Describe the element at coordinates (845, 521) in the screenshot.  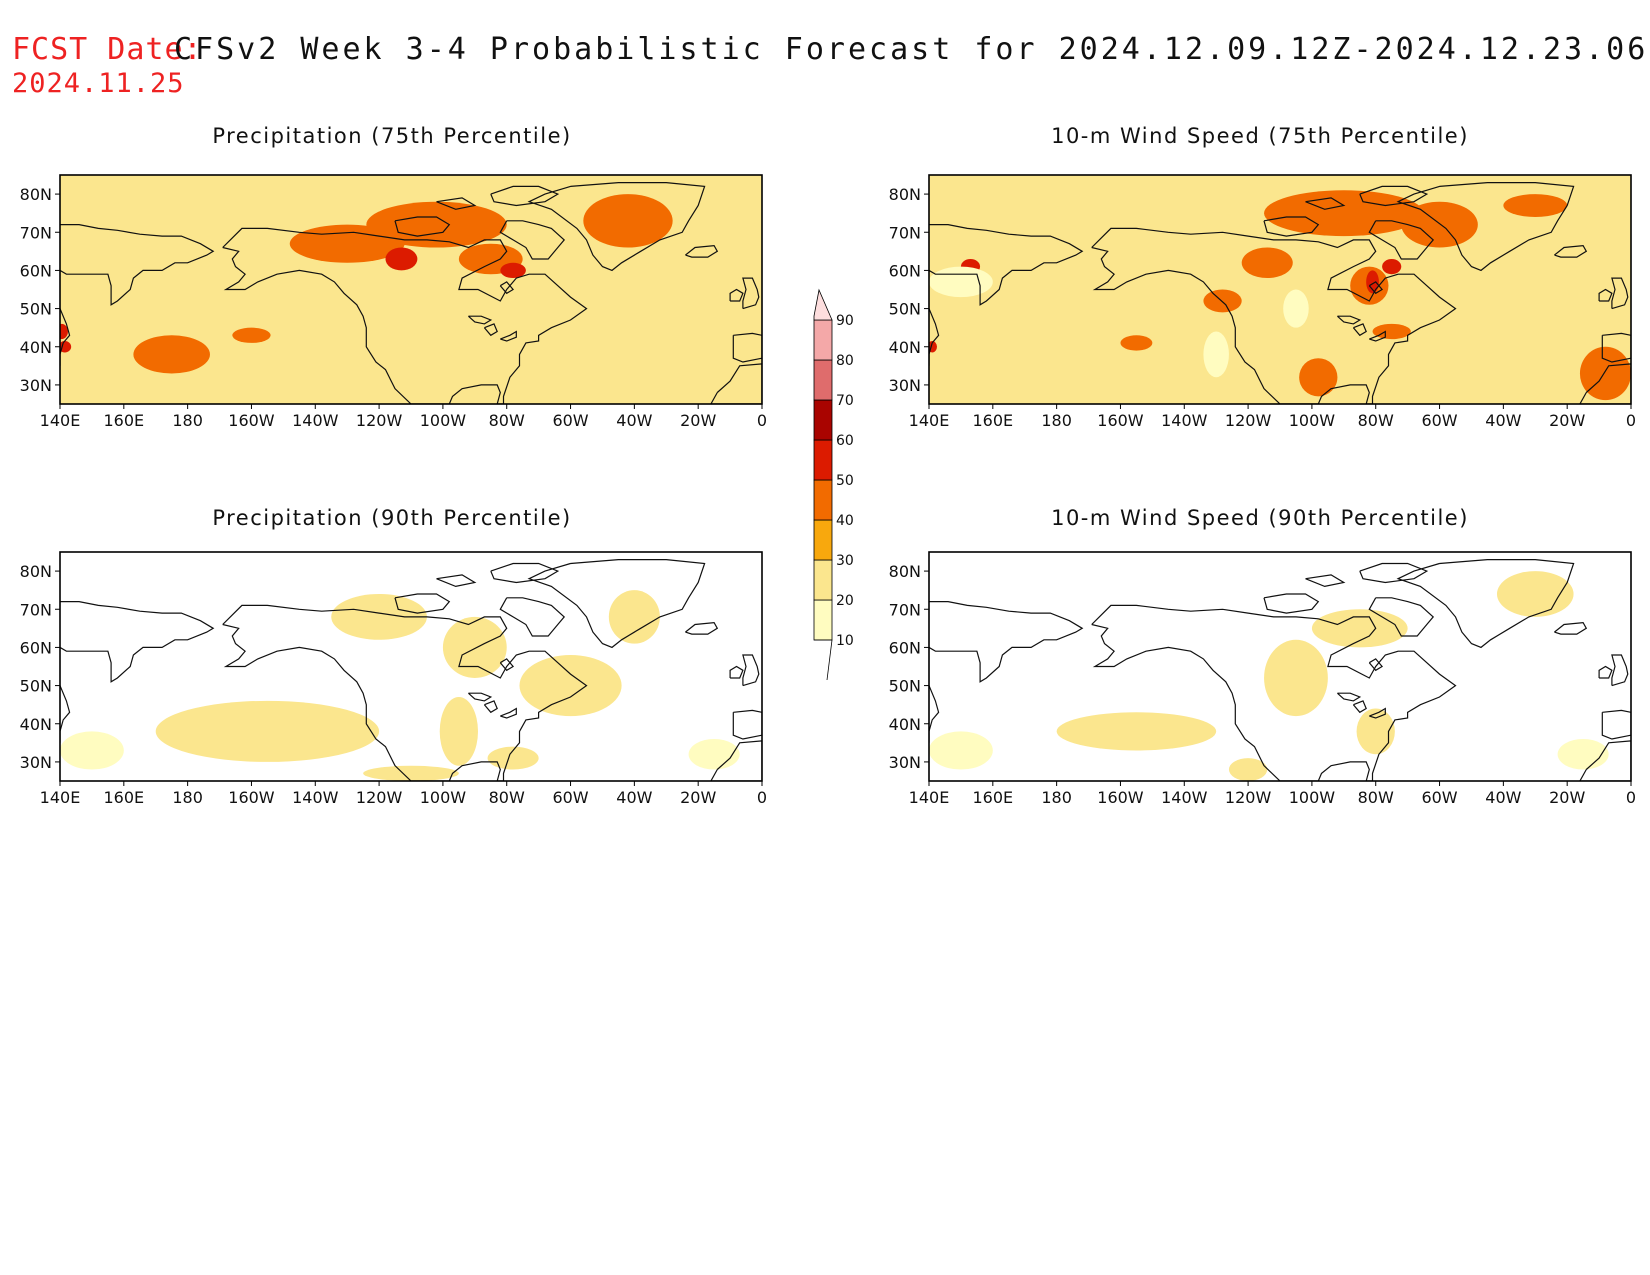
I see `colorbar-label: 40` at that location.